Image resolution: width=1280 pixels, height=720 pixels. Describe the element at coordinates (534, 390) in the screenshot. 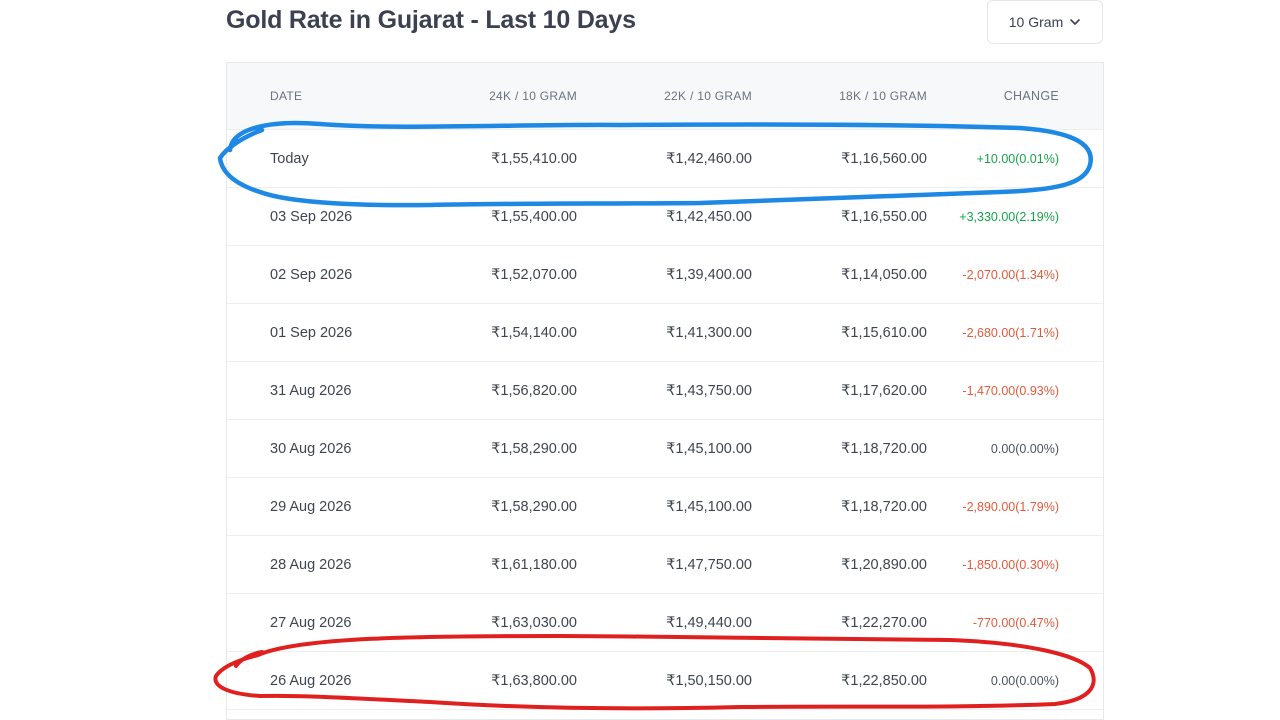

I see `cell-24k-price: ₹1,56,820.00` at that location.